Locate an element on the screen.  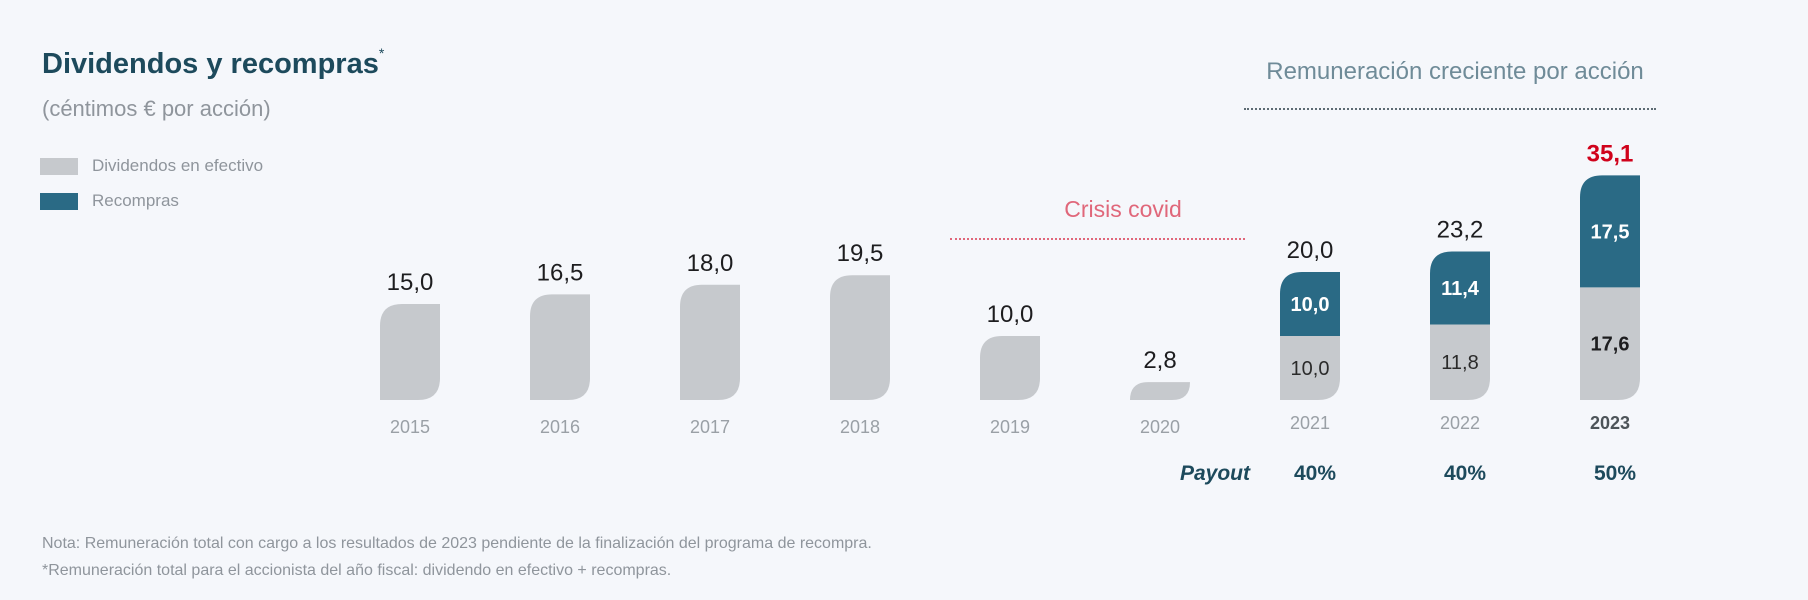
total-label-2015: 15,0 is located at coordinates (410, 282).